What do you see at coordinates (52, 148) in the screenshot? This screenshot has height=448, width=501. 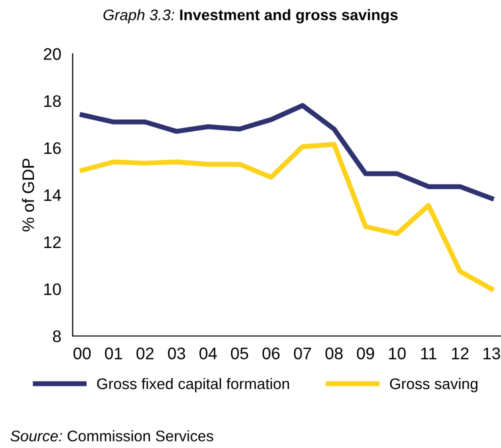 I see `y-tick-label: 16` at bounding box center [52, 148].